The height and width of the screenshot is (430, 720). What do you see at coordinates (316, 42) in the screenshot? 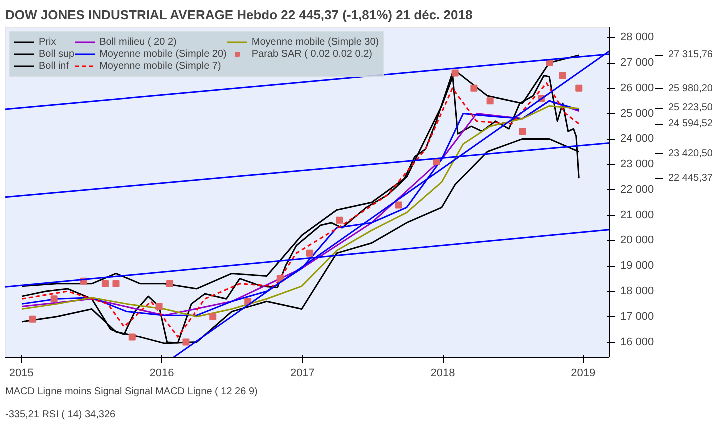
I see `legend-label: Moyenne mobile (Simple 30)` at bounding box center [316, 42].